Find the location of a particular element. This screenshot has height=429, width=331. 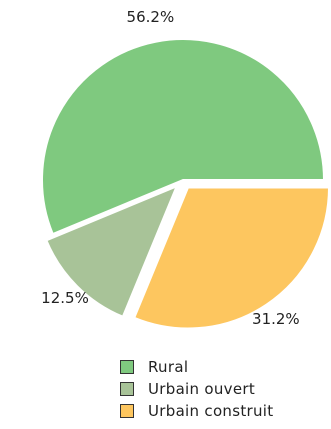

chart-legend: Rural Urbain ouvert Urbain construit is located at coordinates (196, 389).